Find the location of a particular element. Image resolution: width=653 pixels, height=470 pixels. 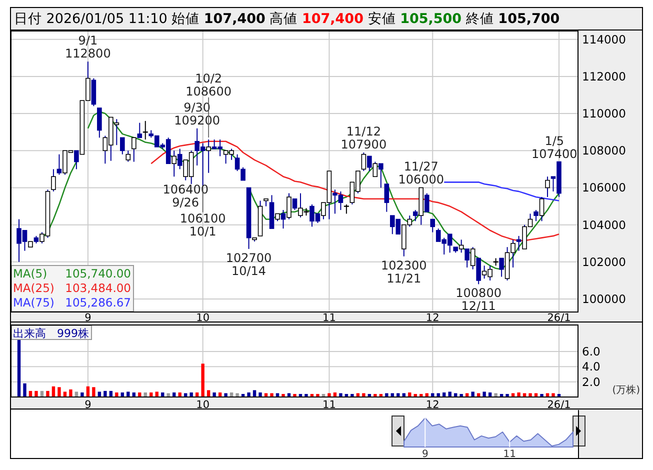

annotation: 102700 is located at coordinates (249, 257).